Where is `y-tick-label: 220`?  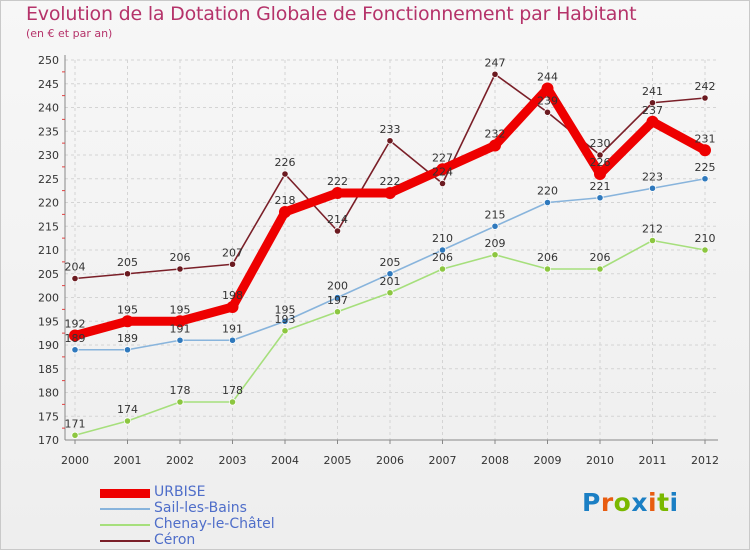 y-tick-label: 220 is located at coordinates (48, 203).